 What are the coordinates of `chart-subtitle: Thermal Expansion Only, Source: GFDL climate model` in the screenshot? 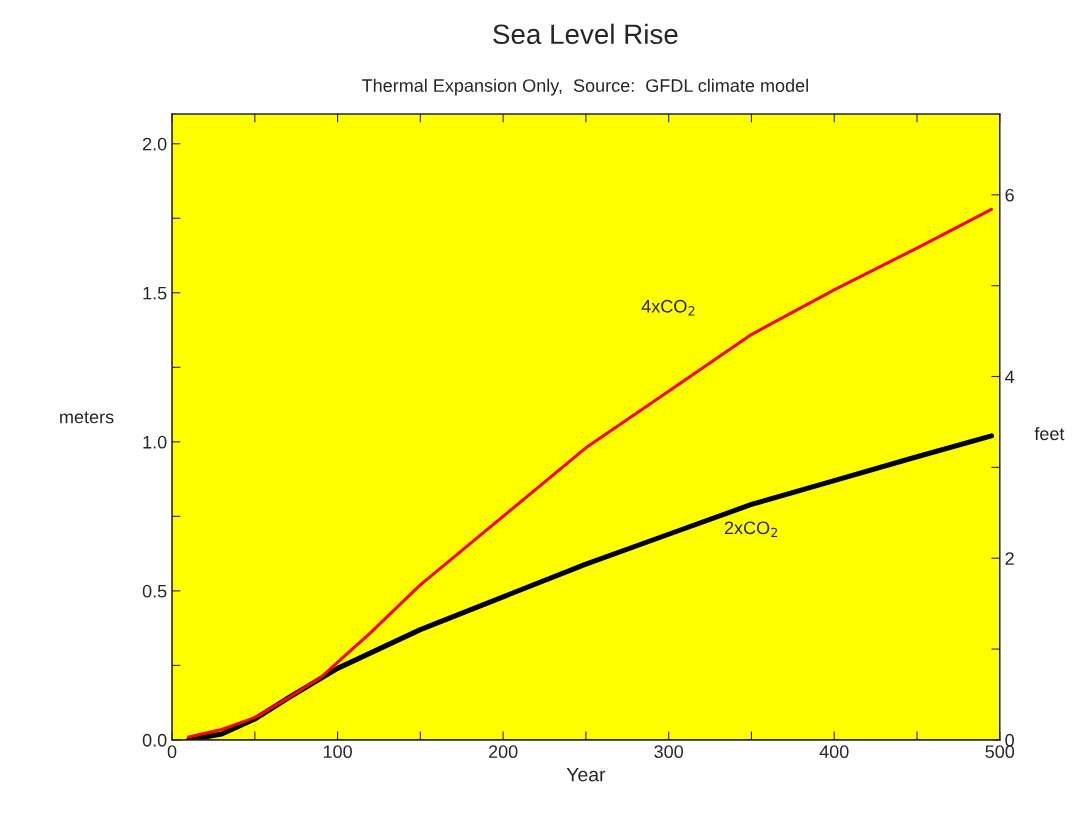 It's located at (585, 87).